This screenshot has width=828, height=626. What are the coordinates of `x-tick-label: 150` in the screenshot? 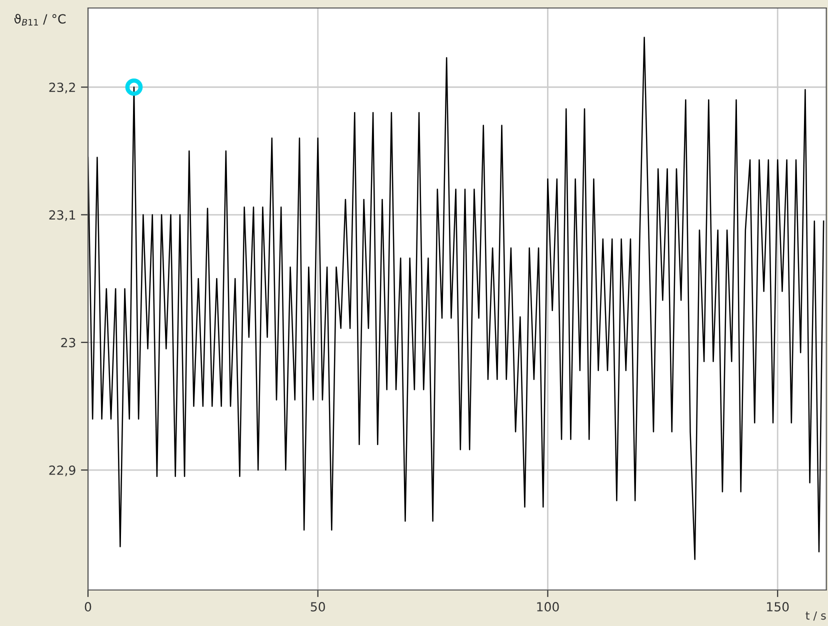 It's located at (778, 607).